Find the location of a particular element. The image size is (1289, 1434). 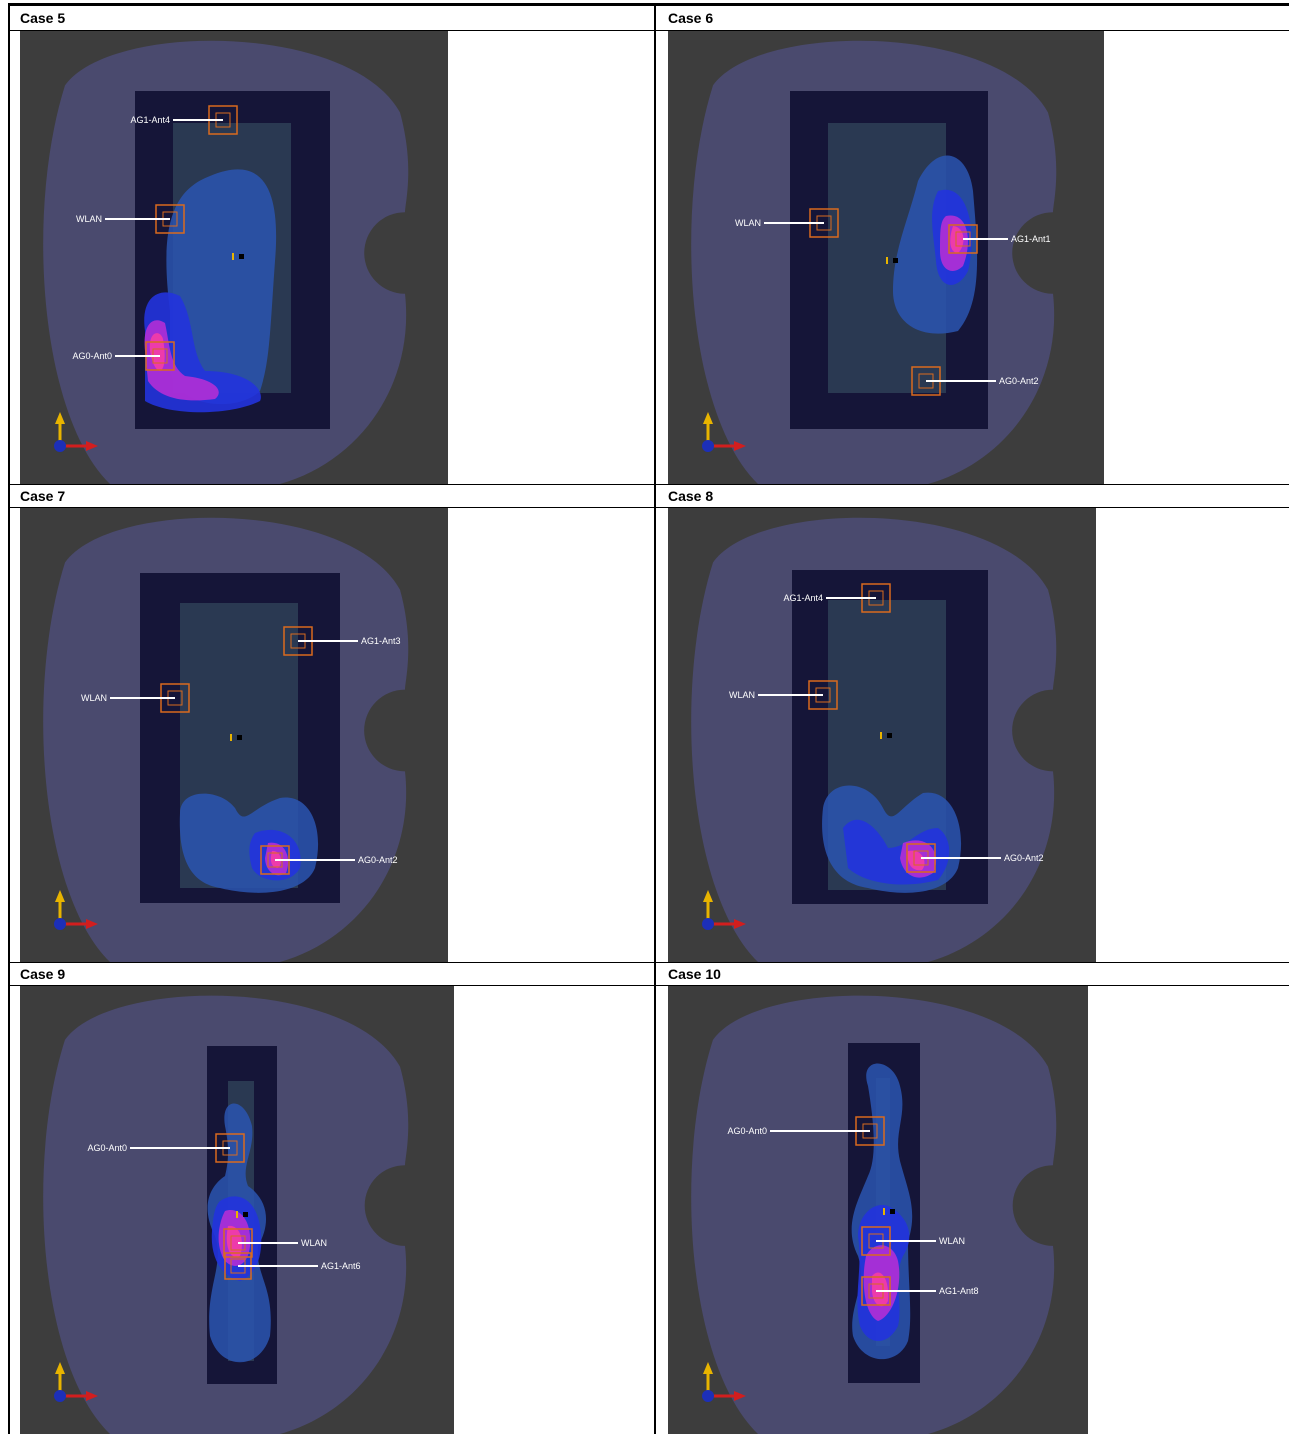

caption-case-10: Case 10 is located at coordinates (694, 974).